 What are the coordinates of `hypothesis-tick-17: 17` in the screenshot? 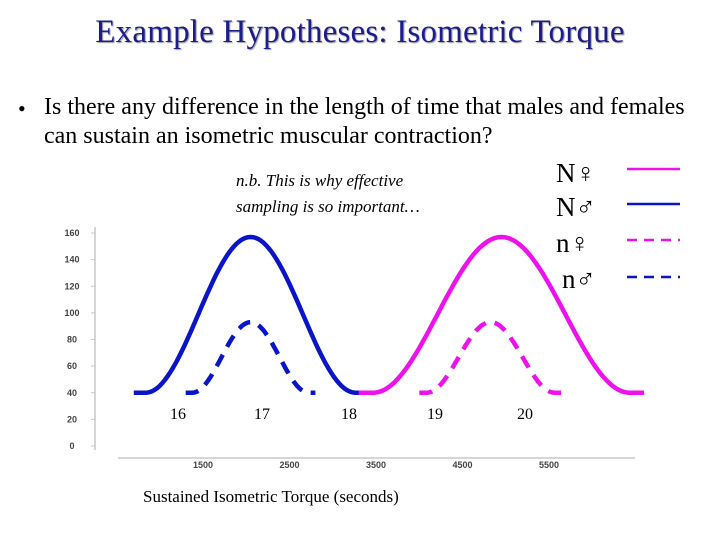 It's located at (262, 414).